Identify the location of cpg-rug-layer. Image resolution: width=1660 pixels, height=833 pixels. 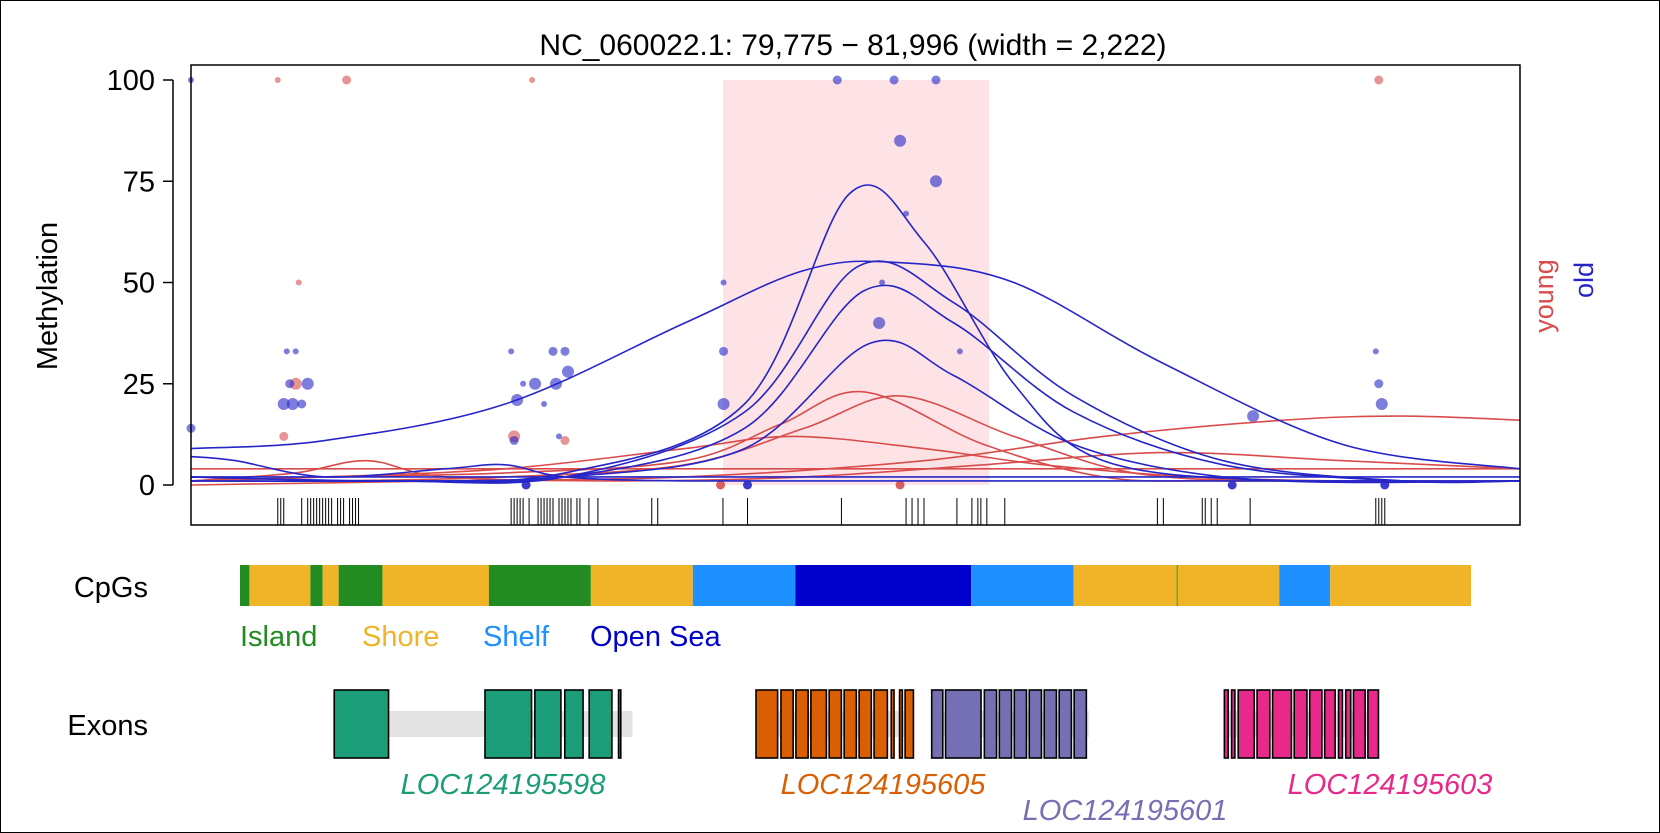
(788, 511).